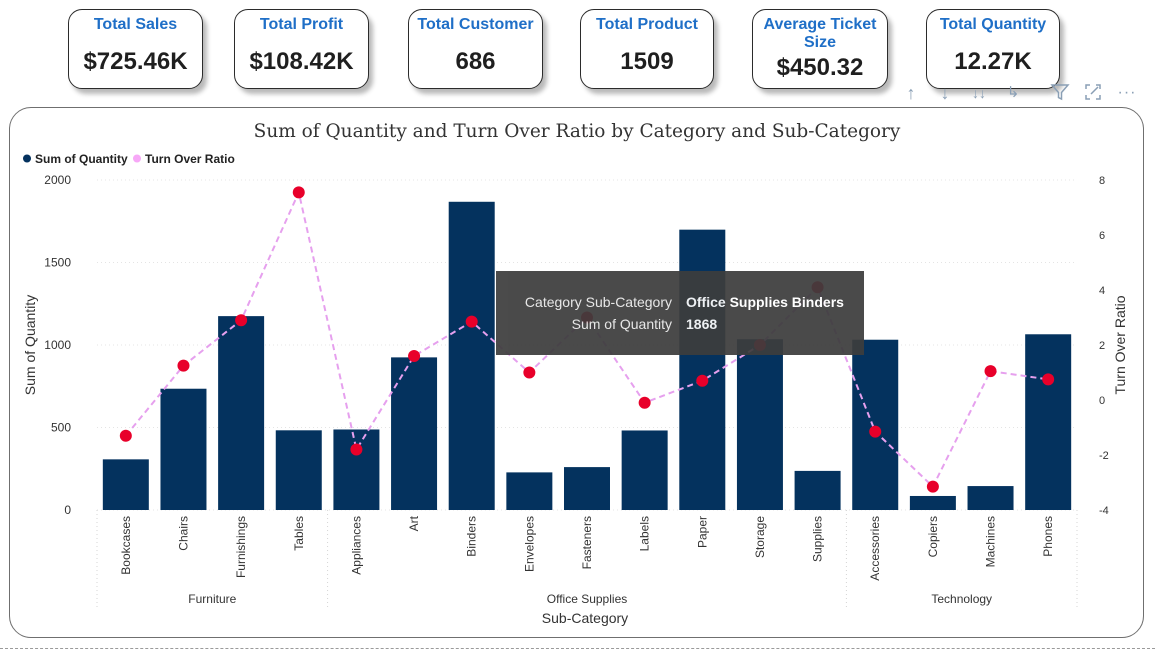 The height and width of the screenshot is (656, 1155). What do you see at coordinates (241, 547) in the screenshot?
I see `x-tick-label: Furnishings` at bounding box center [241, 547].